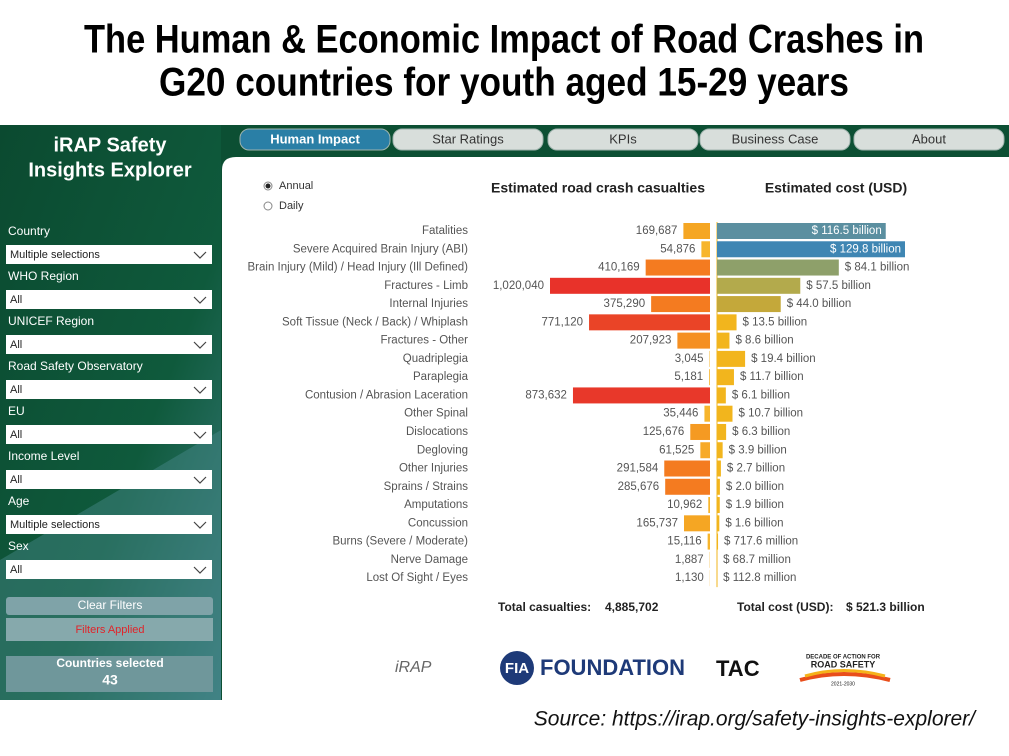 The width and height of the screenshot is (1009, 756). What do you see at coordinates (413, 667) in the screenshot?
I see `logo-irap: iRAP` at bounding box center [413, 667].